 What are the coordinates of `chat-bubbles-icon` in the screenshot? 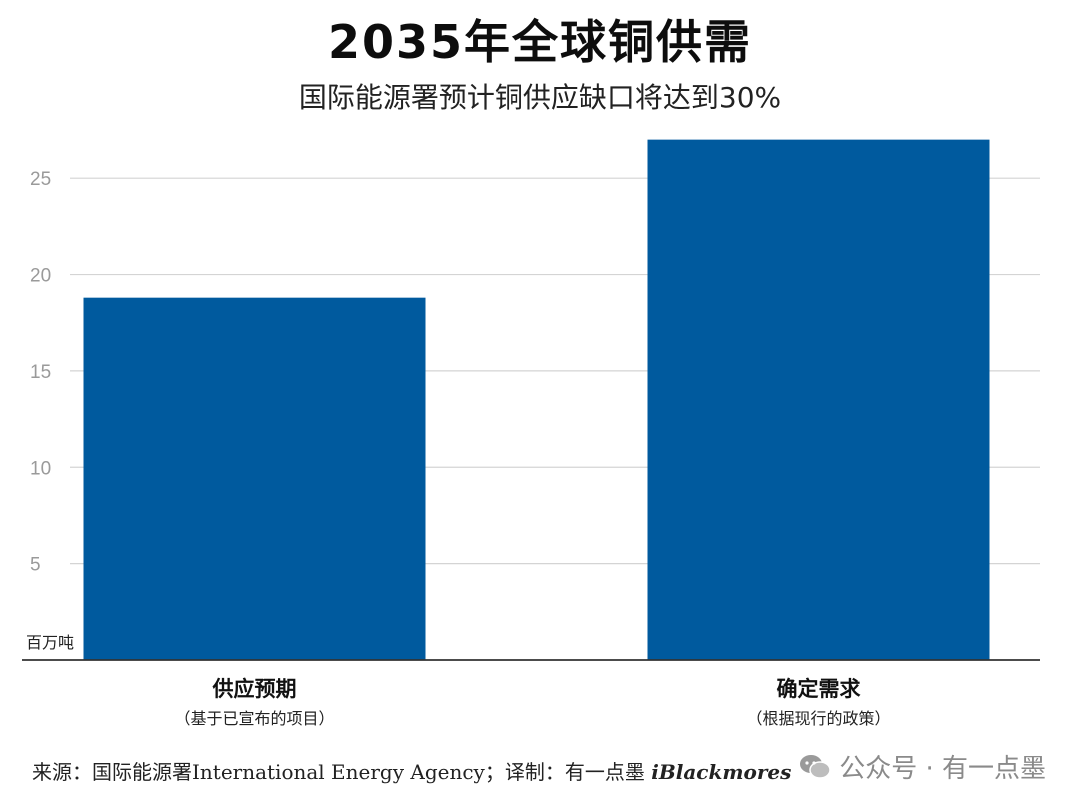 It's located at (815, 766).